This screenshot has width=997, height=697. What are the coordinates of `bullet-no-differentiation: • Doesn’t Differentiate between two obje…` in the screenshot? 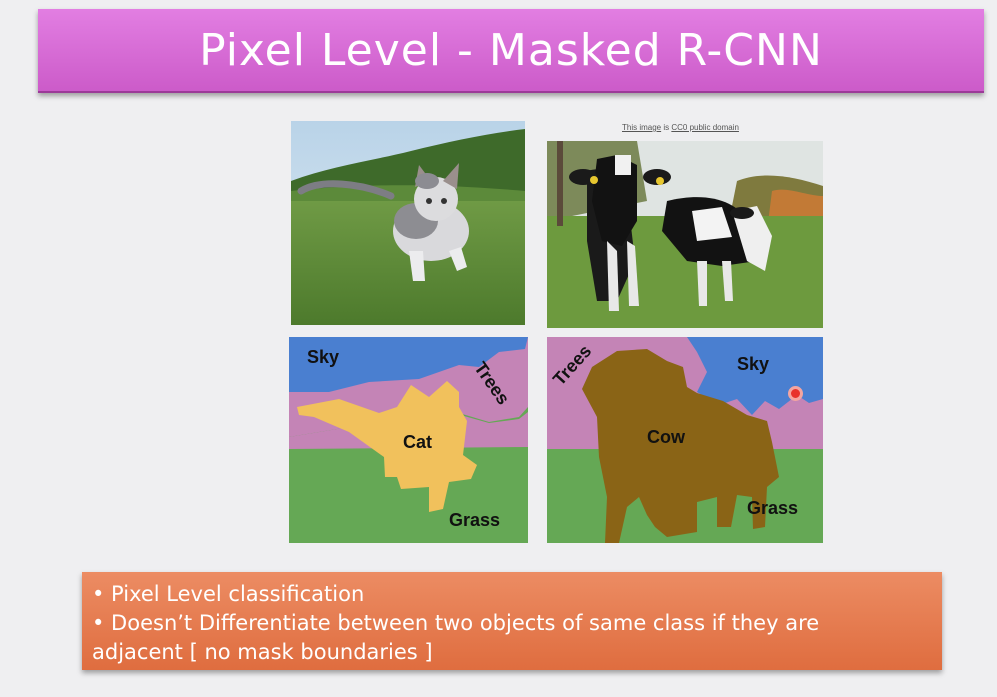 It's located at (456, 623).